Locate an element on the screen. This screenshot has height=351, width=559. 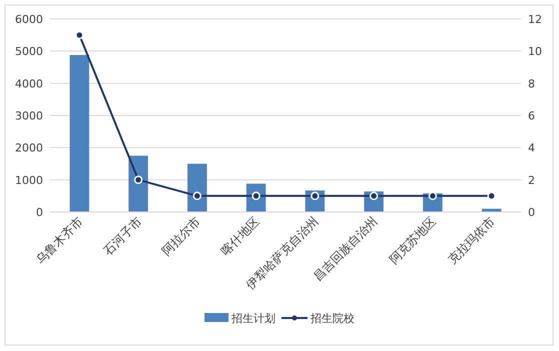
y-tick-label: 2000 is located at coordinates (29, 148).